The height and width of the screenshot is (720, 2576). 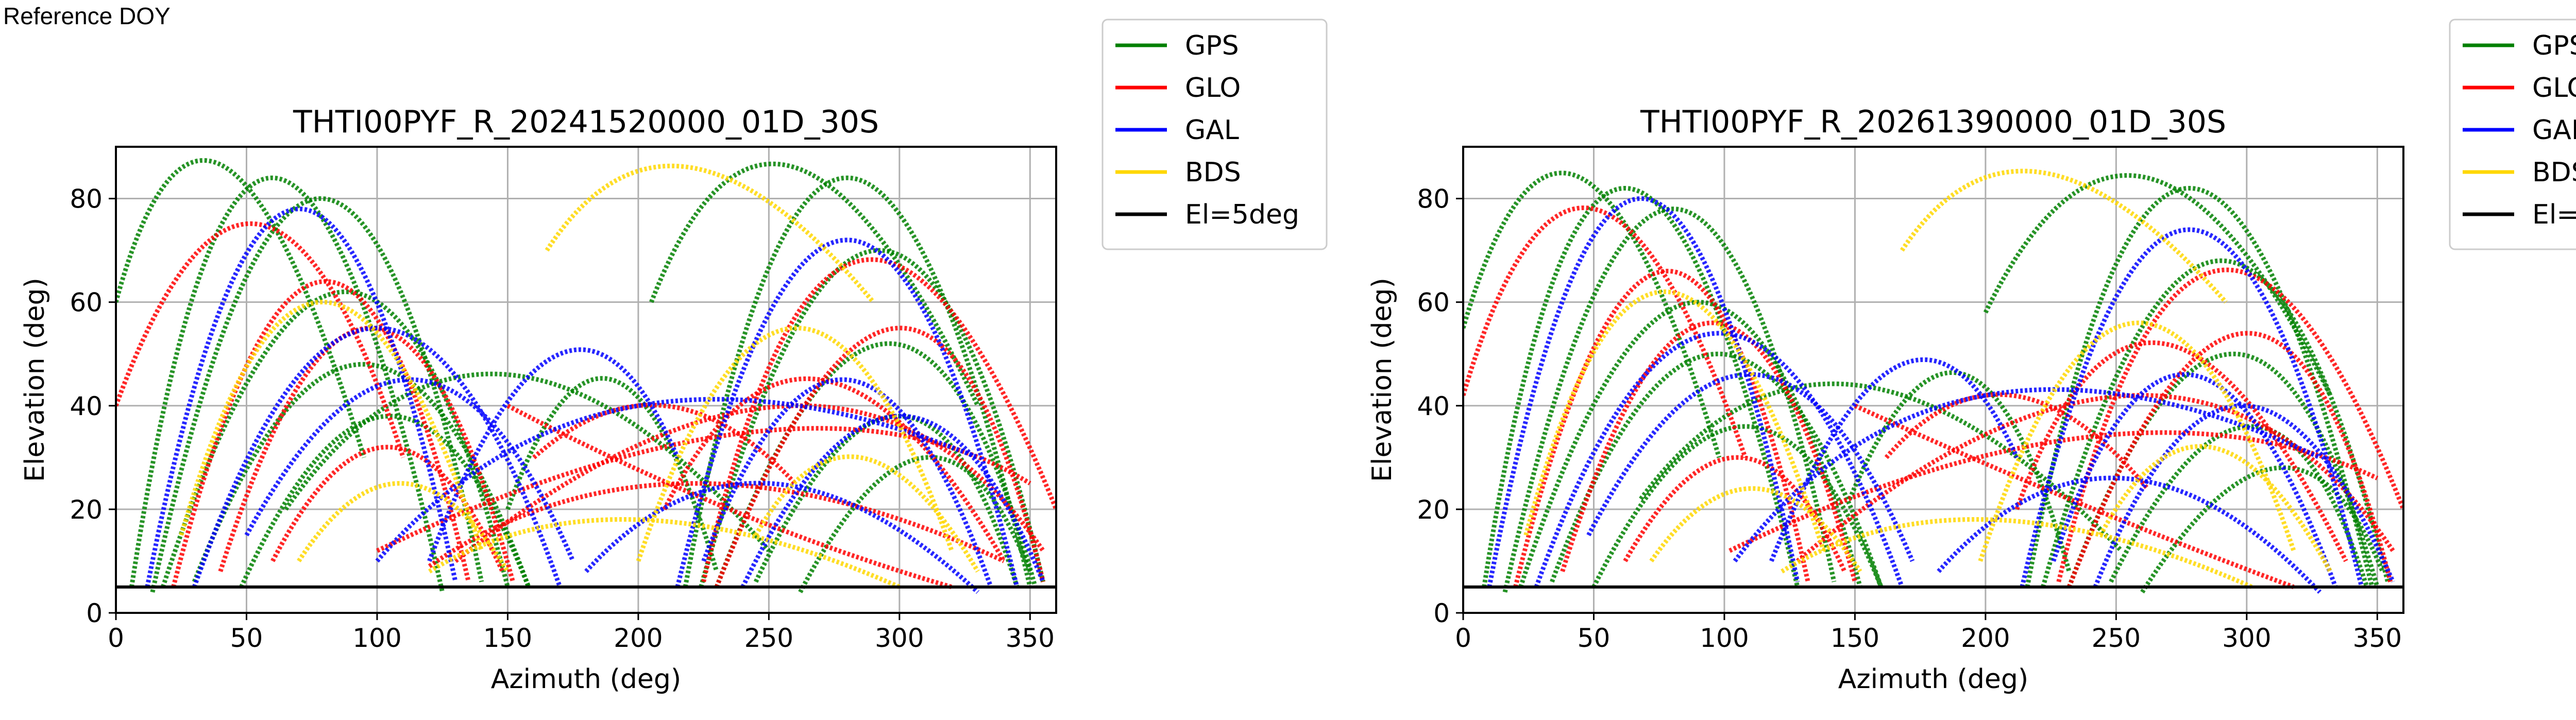 I want to click on y-tick-label: 40, so click(x=86, y=406).